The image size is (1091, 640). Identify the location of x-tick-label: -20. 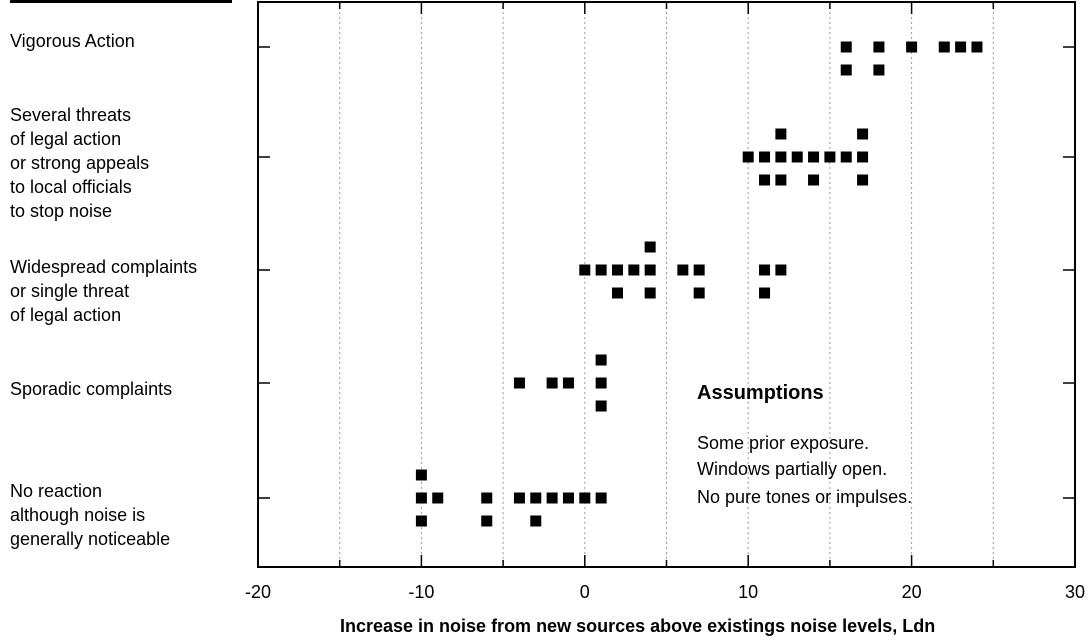
(258, 592).